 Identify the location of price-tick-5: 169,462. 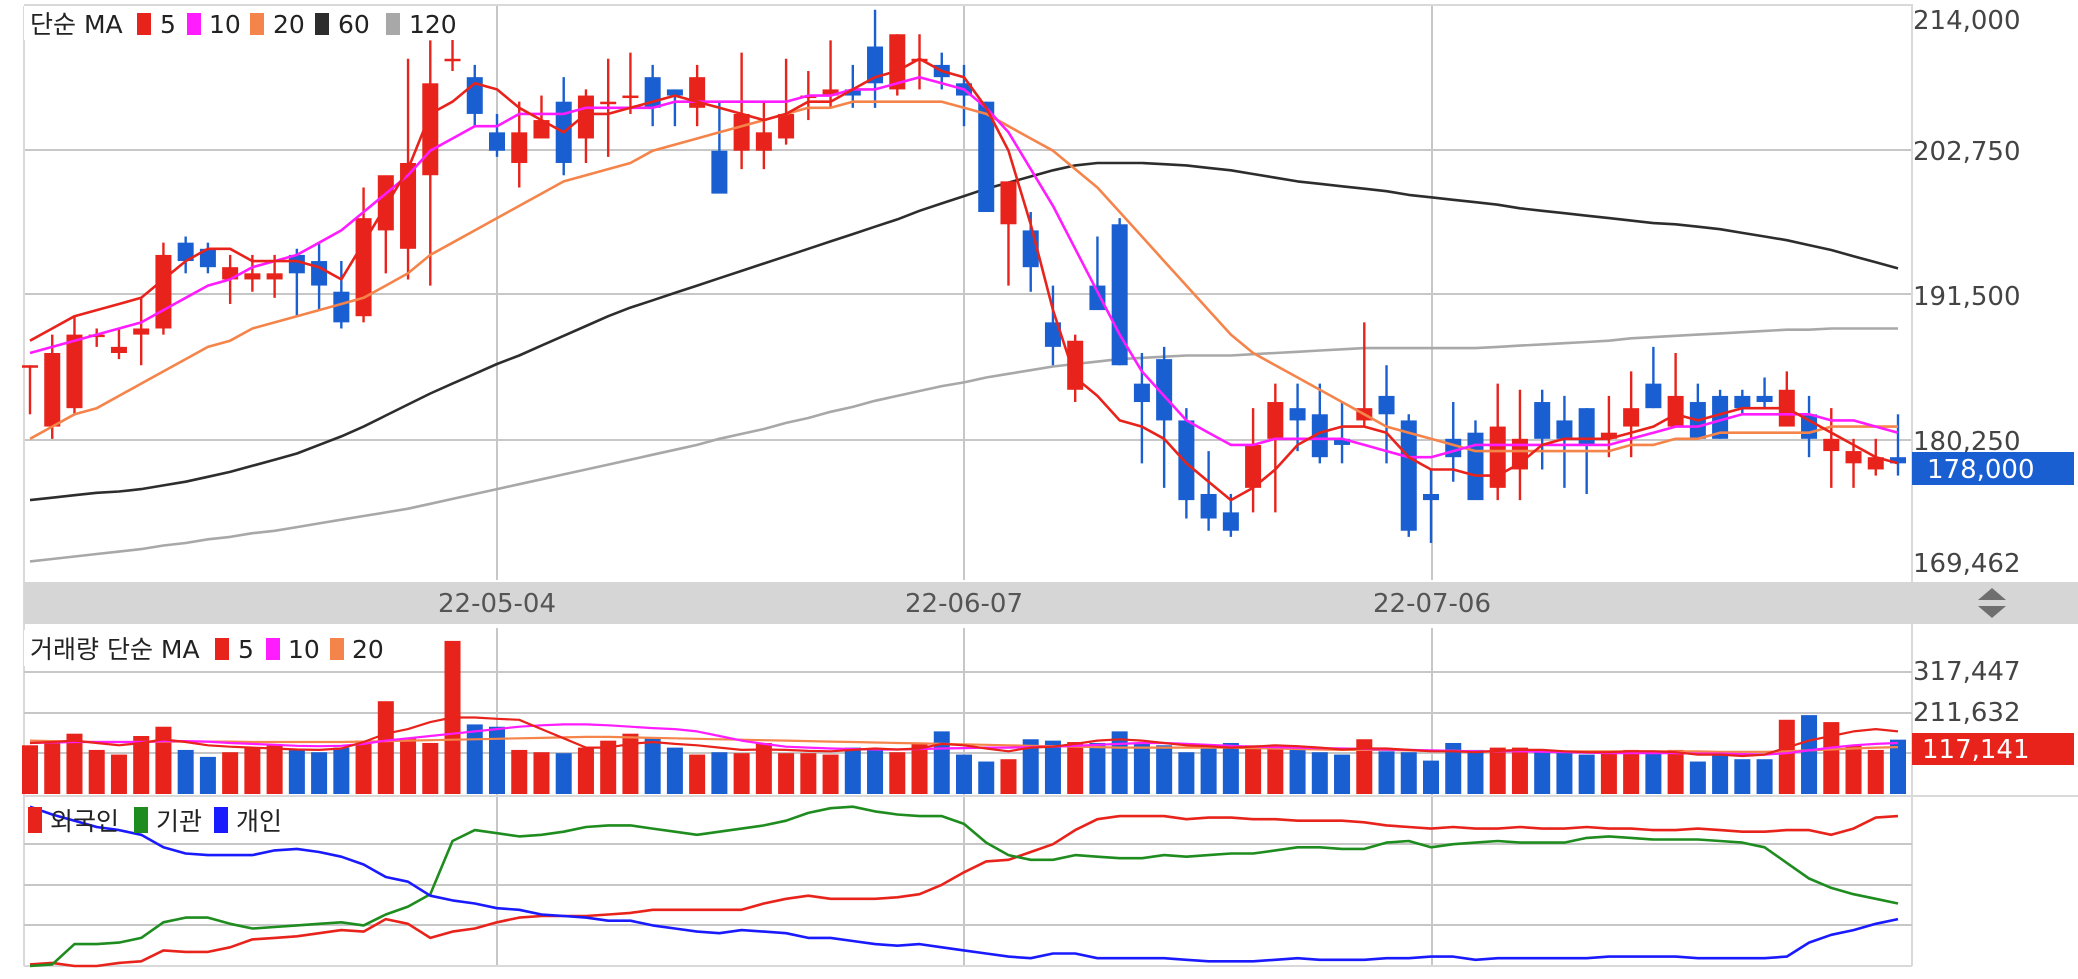
(1967, 564).